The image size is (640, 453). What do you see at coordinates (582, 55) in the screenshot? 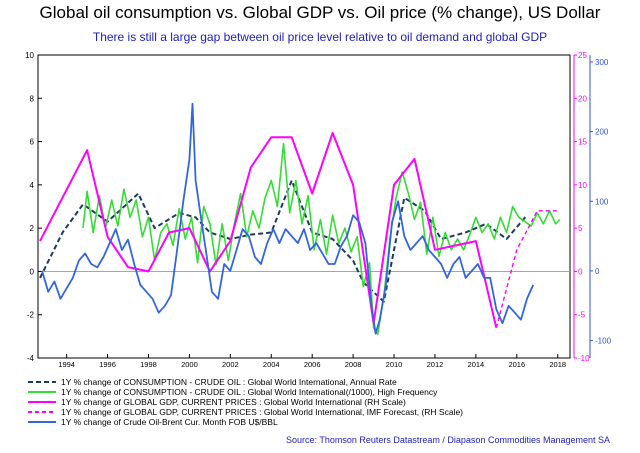
I see `right-axis-gdp-tick-label: 25` at bounding box center [582, 55].